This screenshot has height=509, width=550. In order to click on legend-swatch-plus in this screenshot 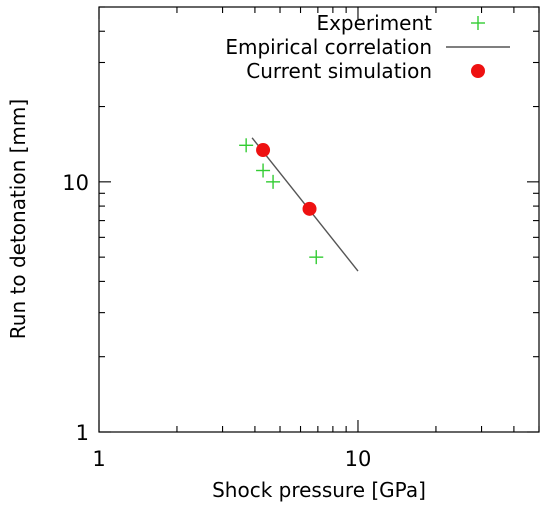, I will do `click(478, 23)`.